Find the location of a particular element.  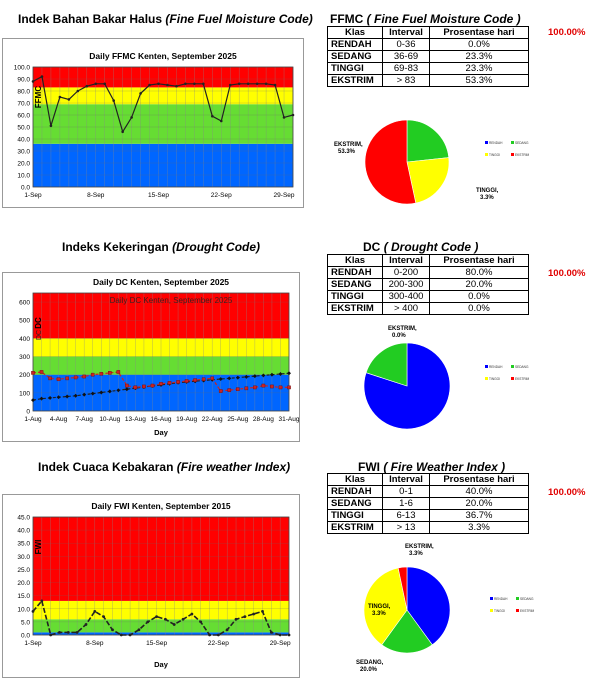

x-tick-label: 4-Aug is located at coordinates (59, 419).